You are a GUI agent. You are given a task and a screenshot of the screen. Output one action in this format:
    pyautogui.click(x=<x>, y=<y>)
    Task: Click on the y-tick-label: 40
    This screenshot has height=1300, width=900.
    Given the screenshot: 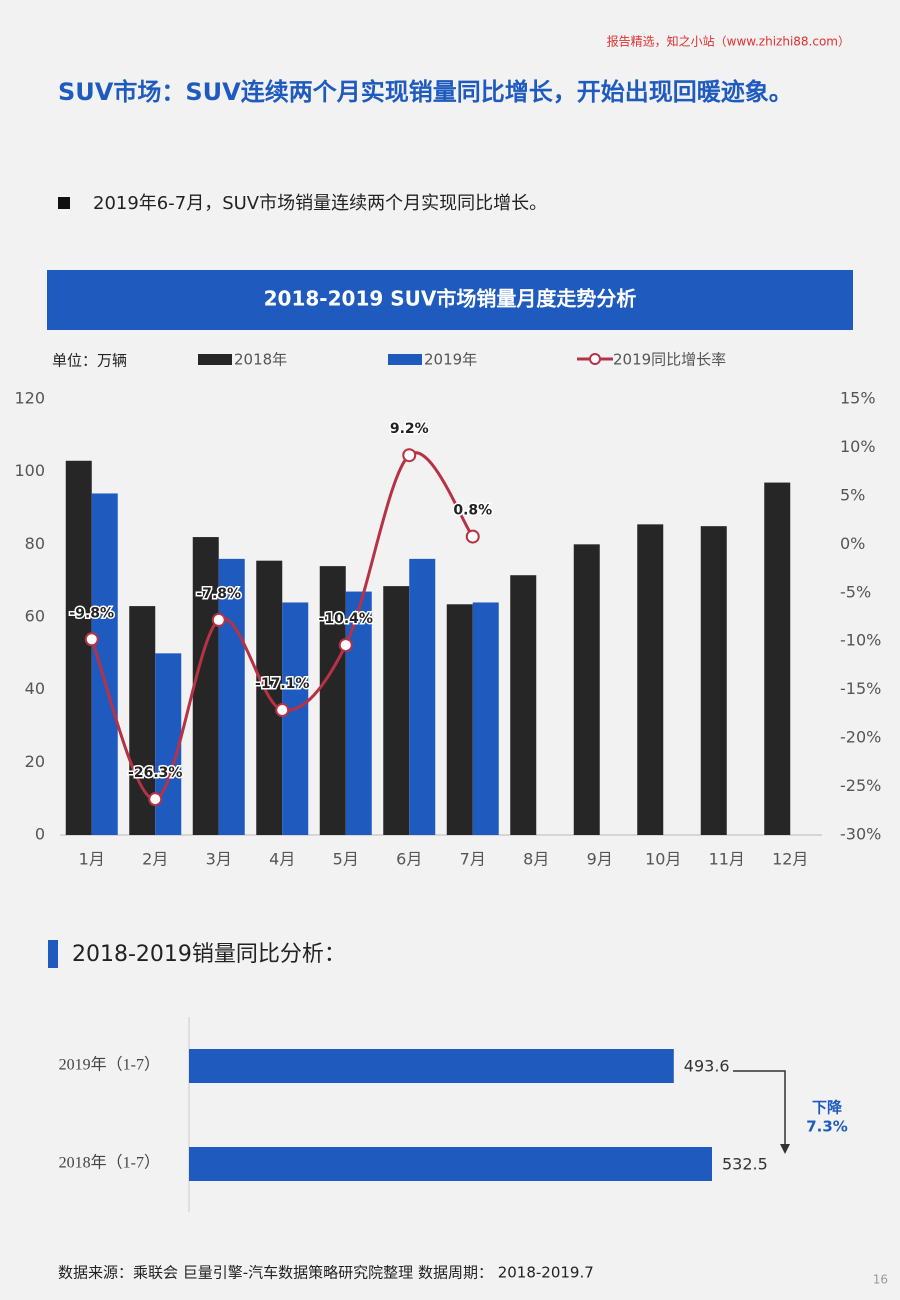 What is the action you would take?
    pyautogui.click(x=35, y=688)
    